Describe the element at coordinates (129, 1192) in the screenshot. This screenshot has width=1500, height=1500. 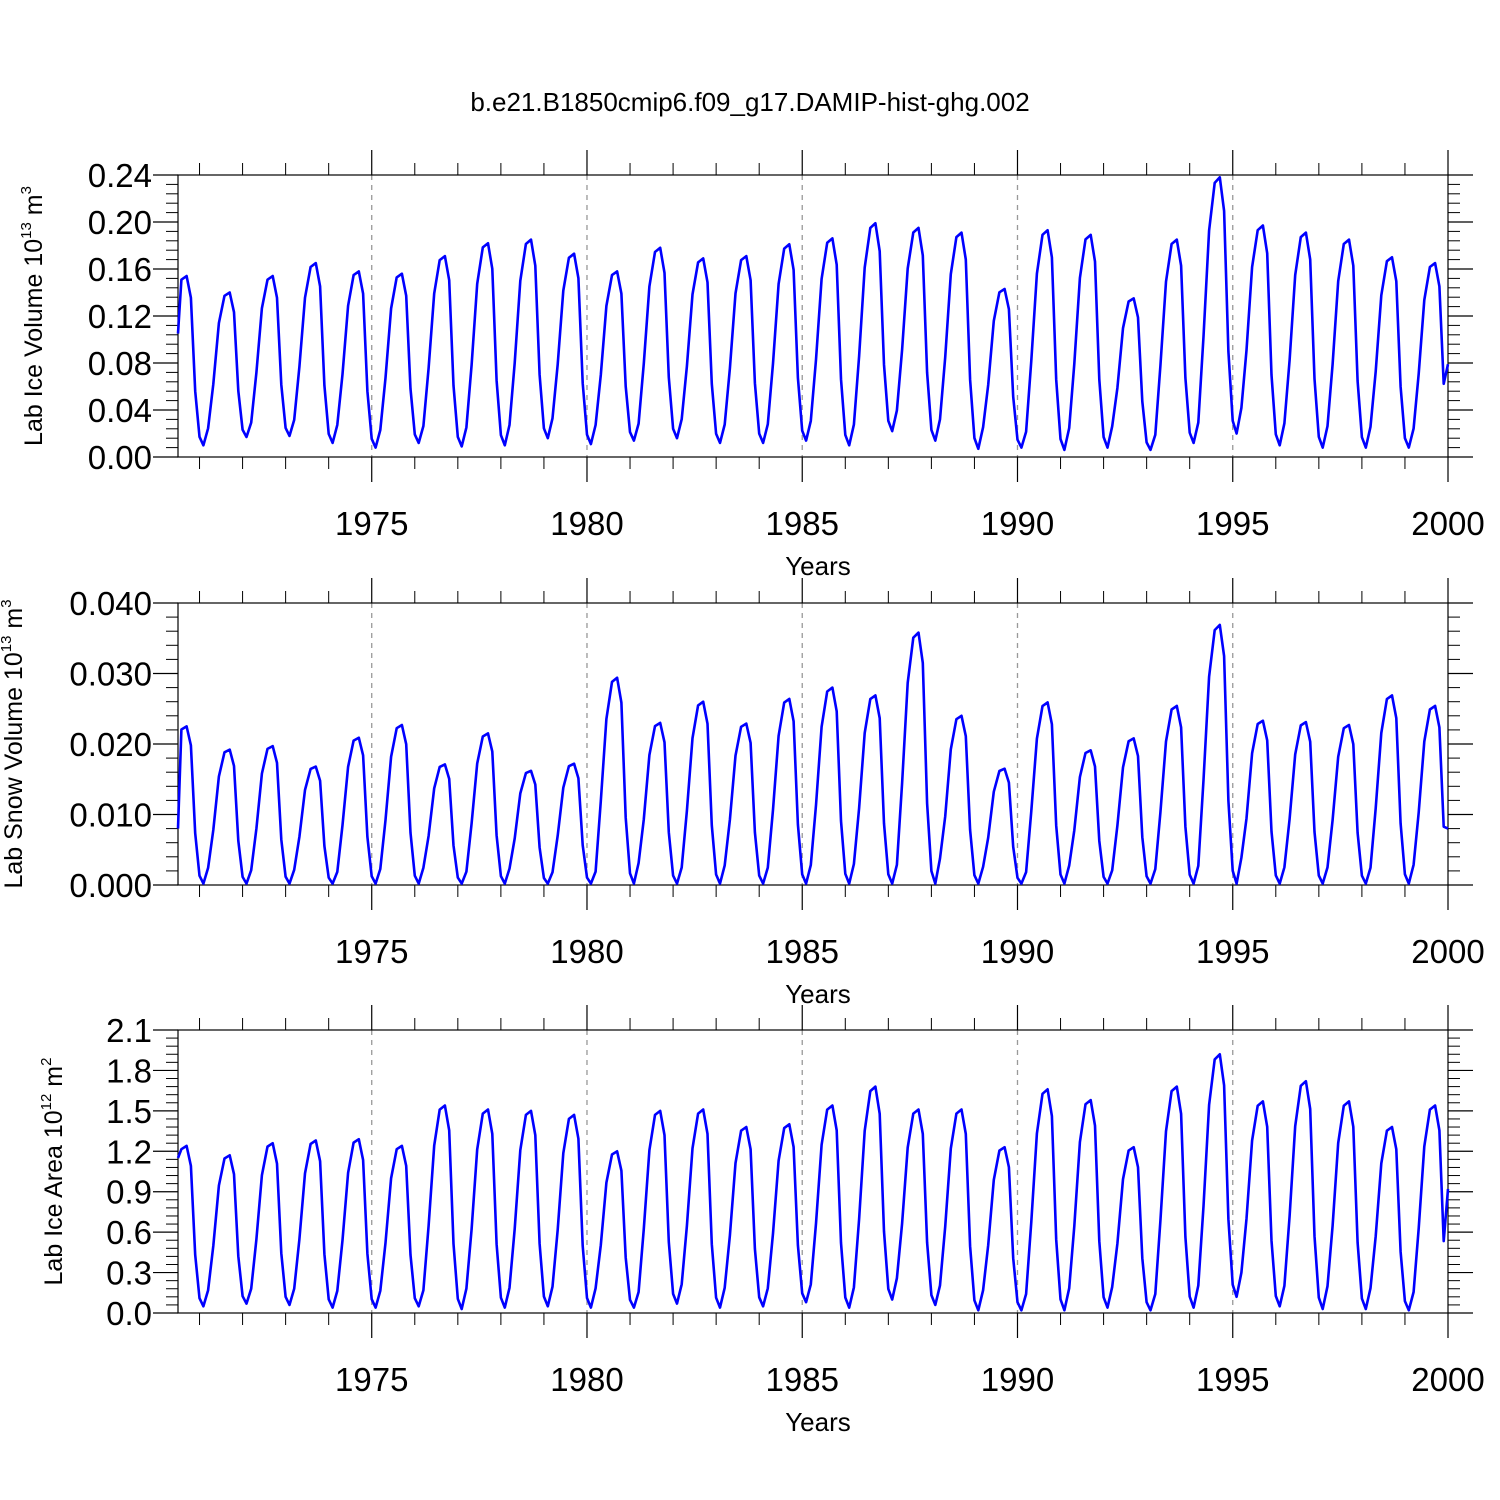
I see `ytick-label: 0.9` at that location.